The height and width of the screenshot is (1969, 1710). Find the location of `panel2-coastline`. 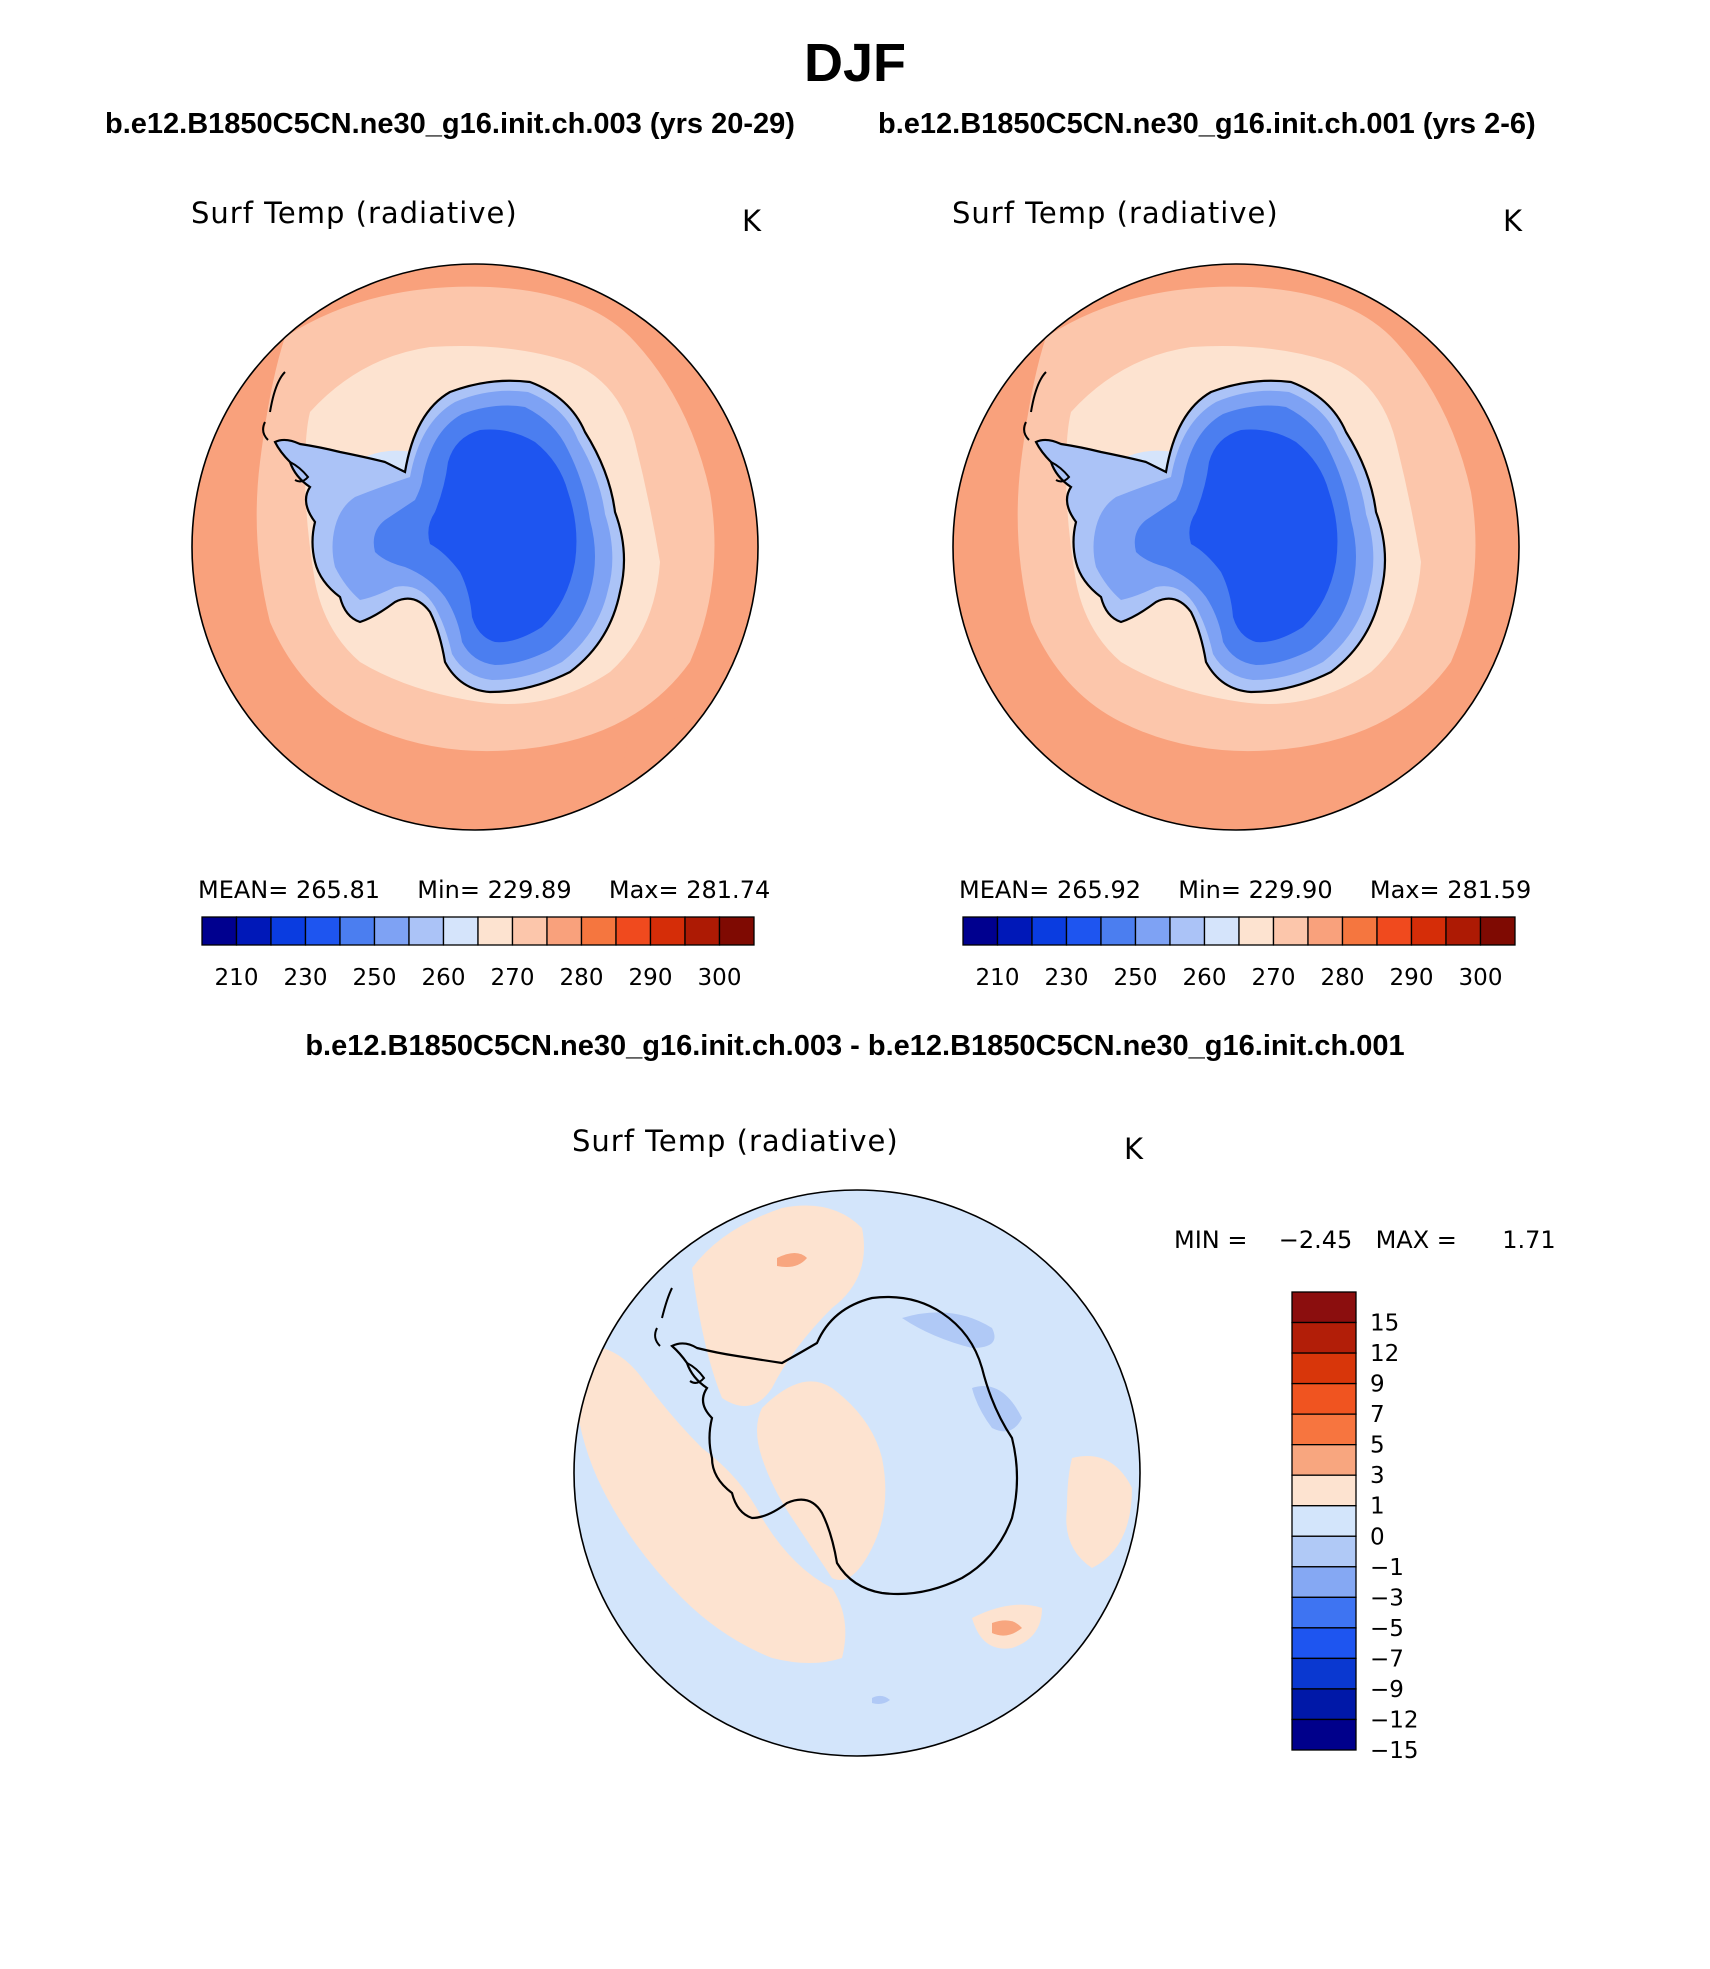

panel2-coastline is located at coordinates (1210, 536).